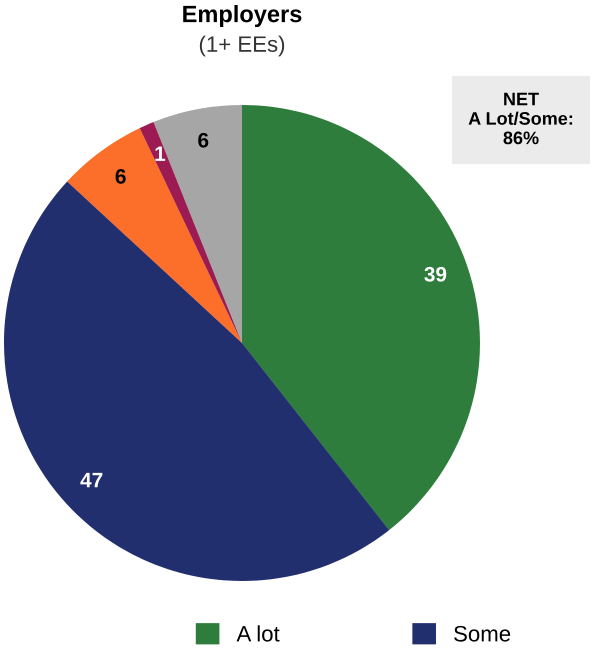  I want to click on chart-title: Employers, so click(242, 16).